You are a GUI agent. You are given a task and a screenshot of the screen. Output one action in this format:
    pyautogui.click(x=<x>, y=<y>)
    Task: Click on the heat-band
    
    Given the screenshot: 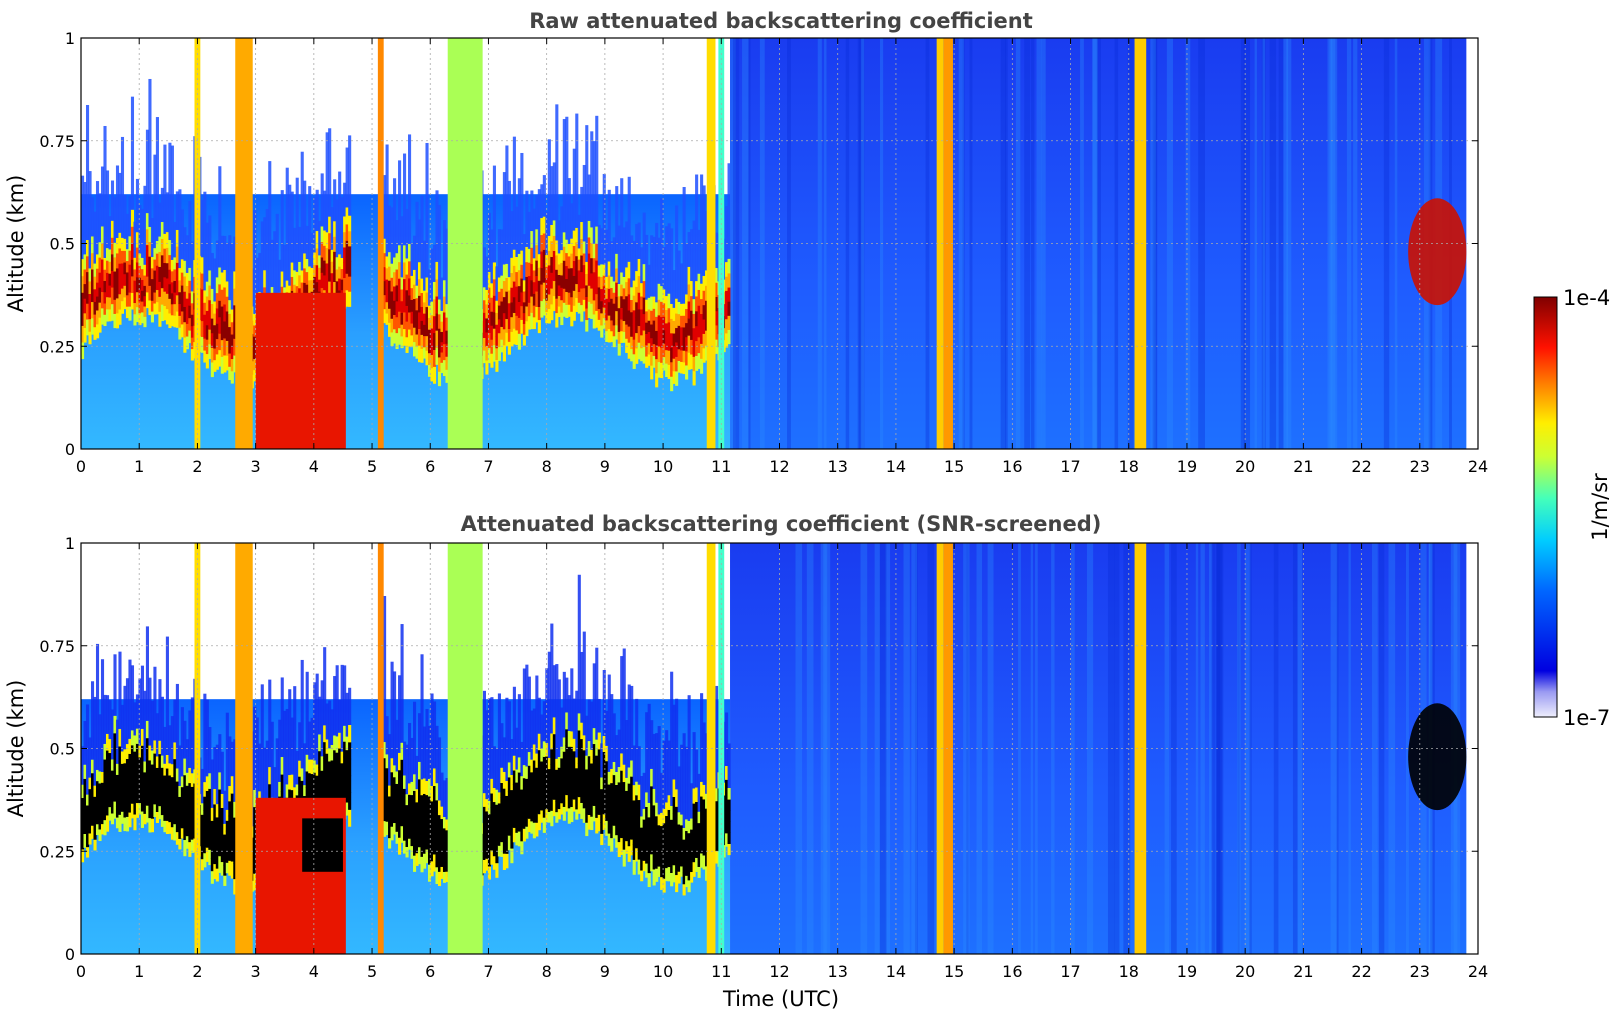 What is the action you would take?
    pyautogui.click(x=244, y=748)
    